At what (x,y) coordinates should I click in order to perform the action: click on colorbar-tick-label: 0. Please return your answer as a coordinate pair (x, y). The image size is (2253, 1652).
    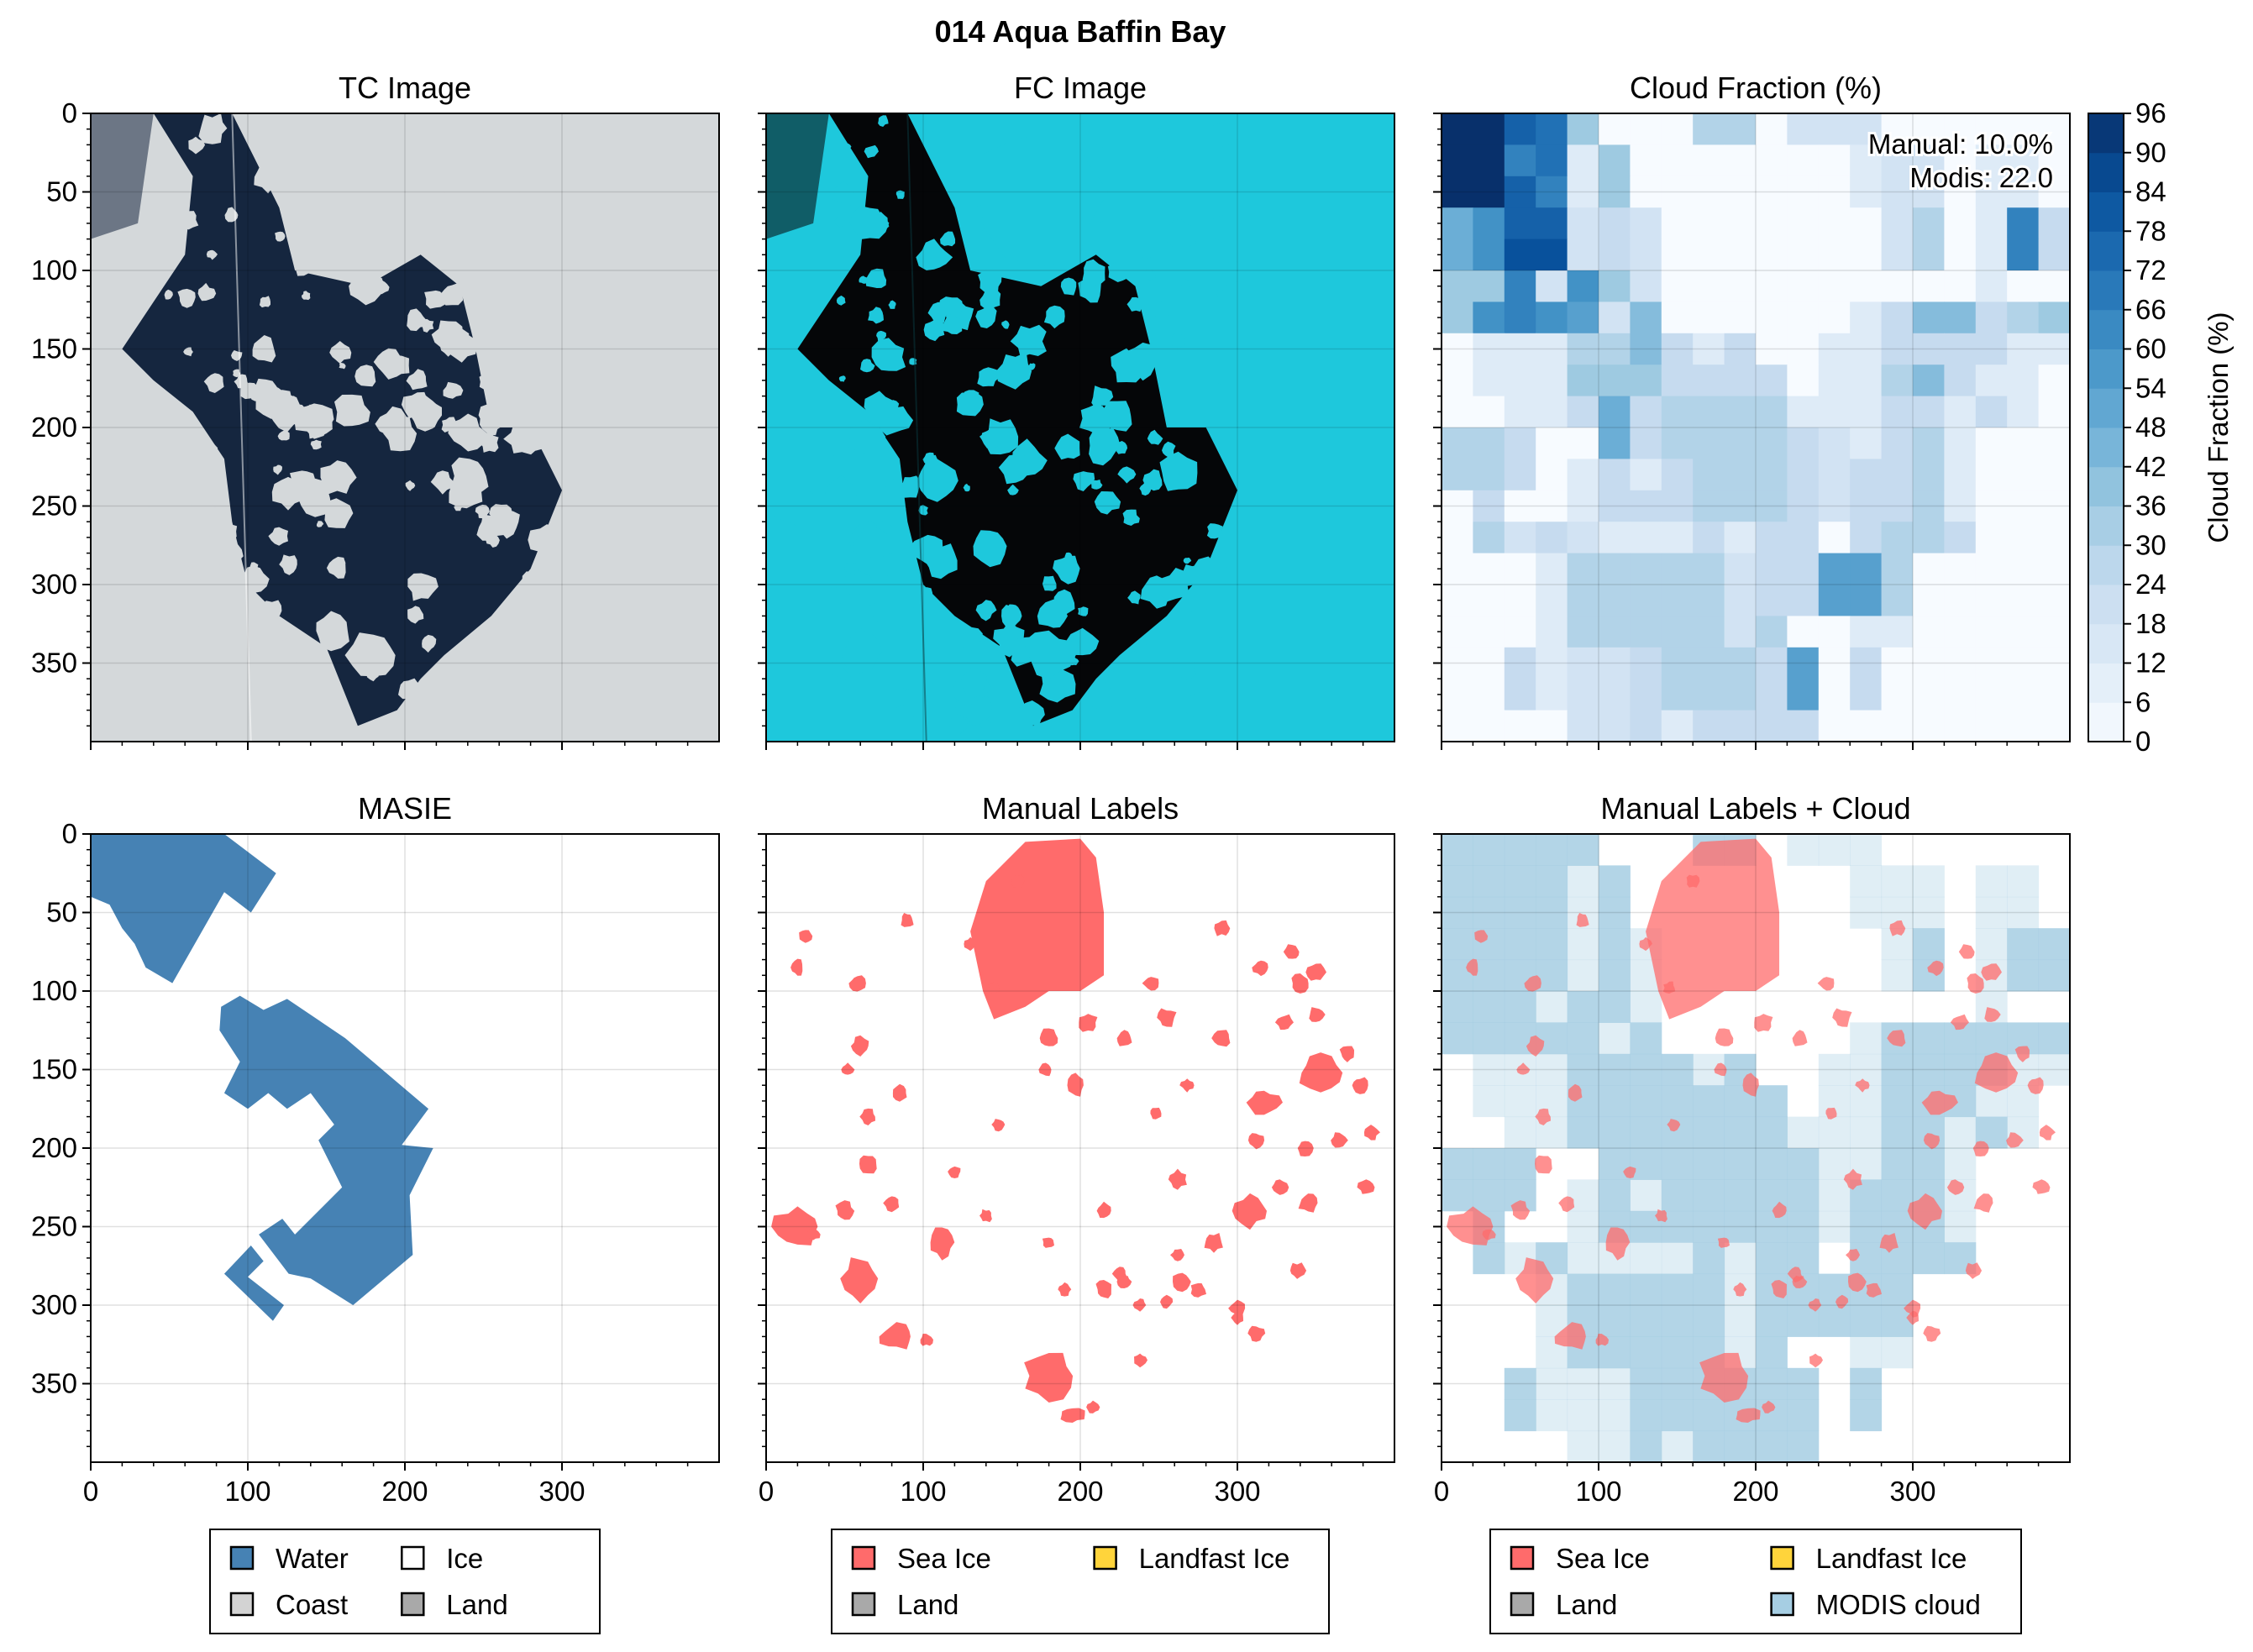
    Looking at the image, I should click on (2143, 741).